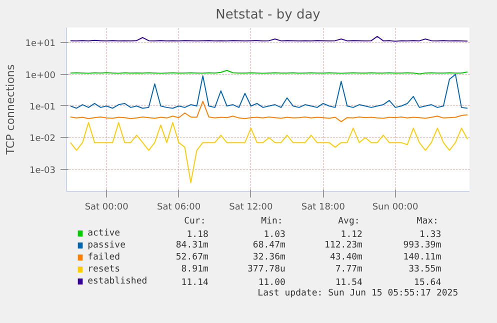  Describe the element at coordinates (43, 171) in the screenshot. I see `y-tick-label: 1e-03` at that location.